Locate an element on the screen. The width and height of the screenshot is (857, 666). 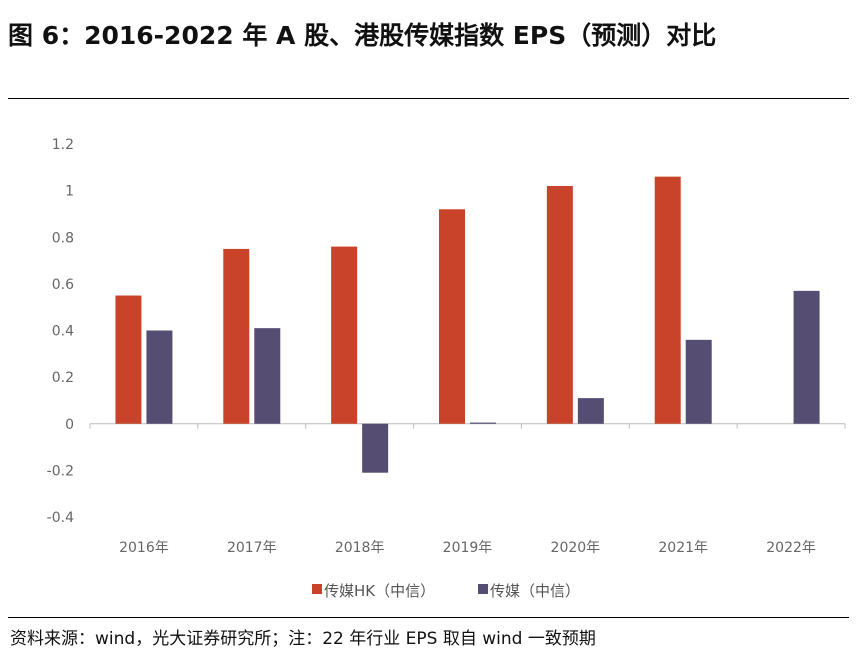
bar-hk-2016年 is located at coordinates (128, 359).